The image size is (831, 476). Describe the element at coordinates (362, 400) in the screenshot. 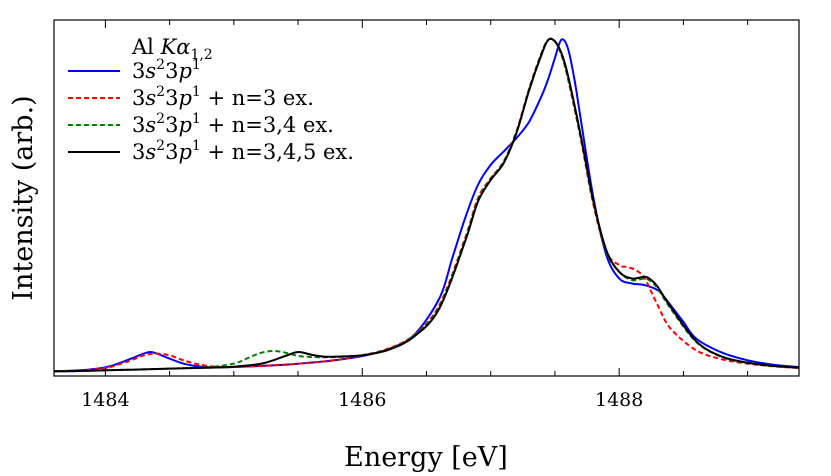

I see `x-tick-label: 1486` at that location.